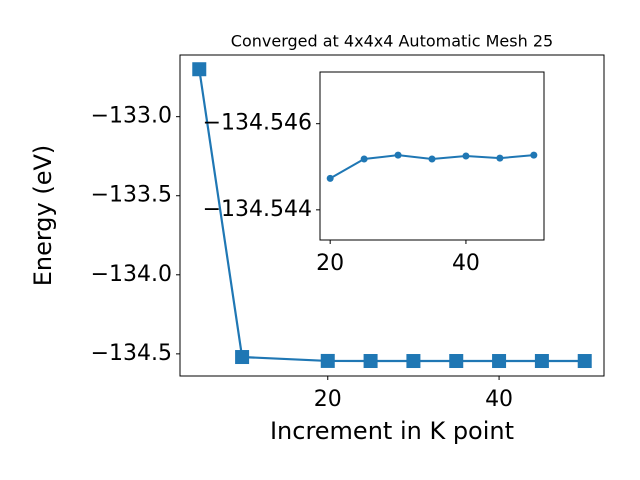 Image resolution: width=640 pixels, height=480 pixels. Describe the element at coordinates (392, 431) in the screenshot. I see `x-axis-label: Increment in K point` at that location.